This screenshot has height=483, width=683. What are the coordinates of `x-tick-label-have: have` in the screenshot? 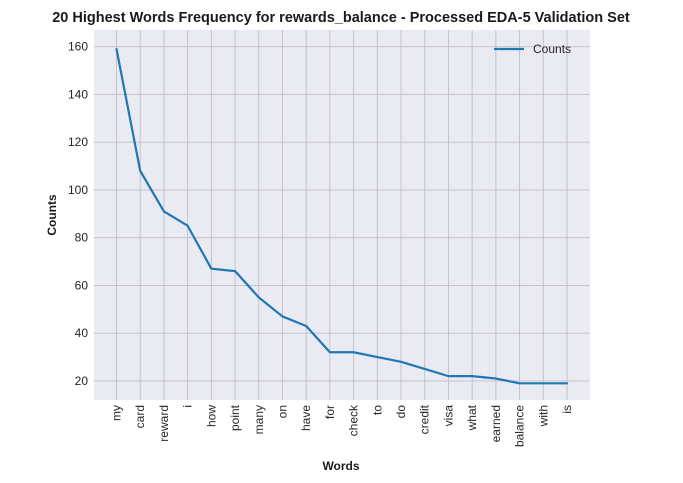 It's located at (306, 418).